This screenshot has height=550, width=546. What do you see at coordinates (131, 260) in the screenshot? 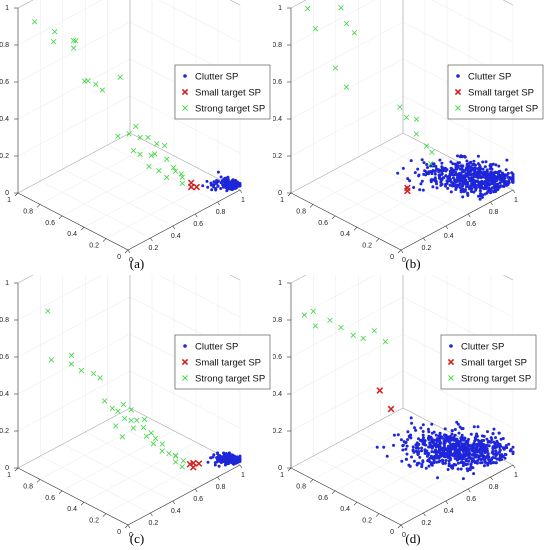
I see `right-tick-label: 0` at bounding box center [131, 260].